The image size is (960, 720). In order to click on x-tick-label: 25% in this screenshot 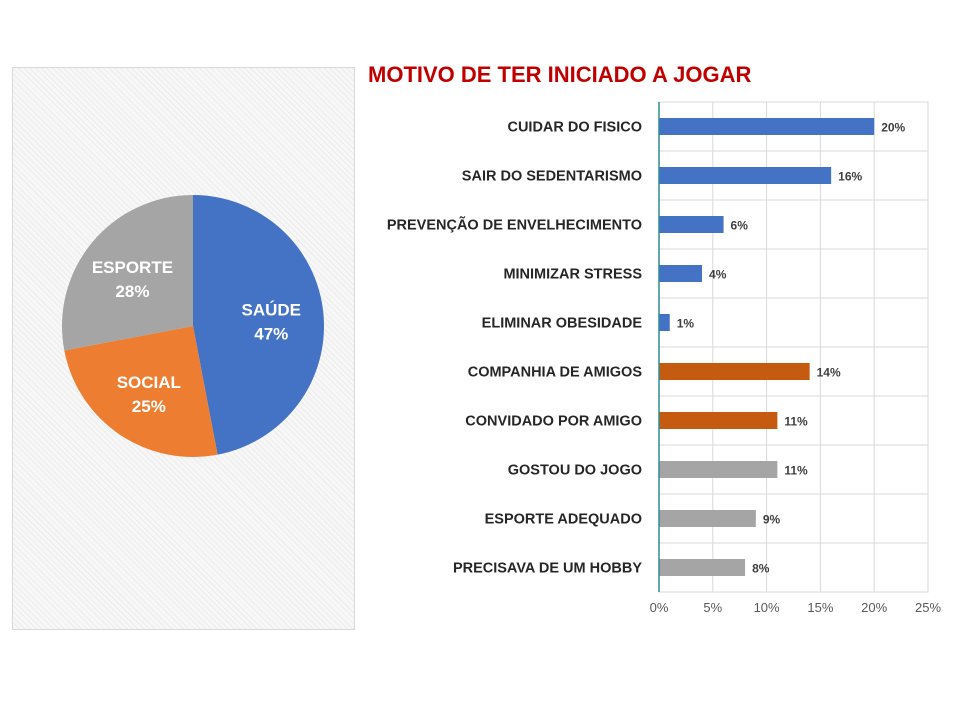, I will do `click(928, 607)`.